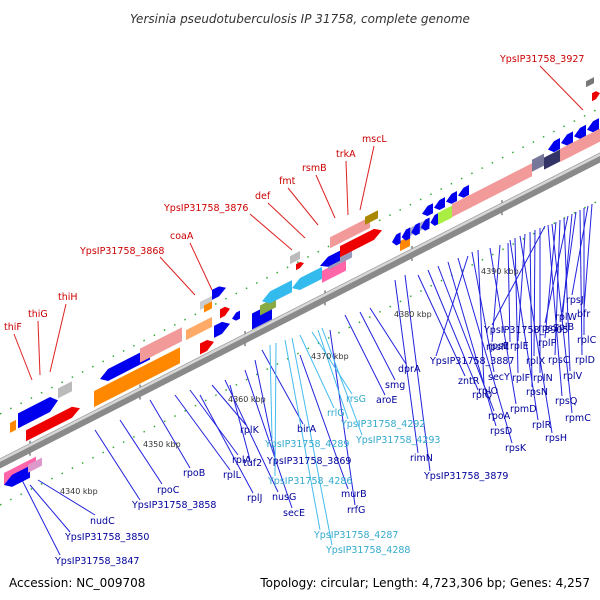 Image resolution: width=600 pixels, height=600 pixels. Describe the element at coordinates (355, 535) in the screenshot. I see `gene-label: YpsIP31758_4287` at that location.